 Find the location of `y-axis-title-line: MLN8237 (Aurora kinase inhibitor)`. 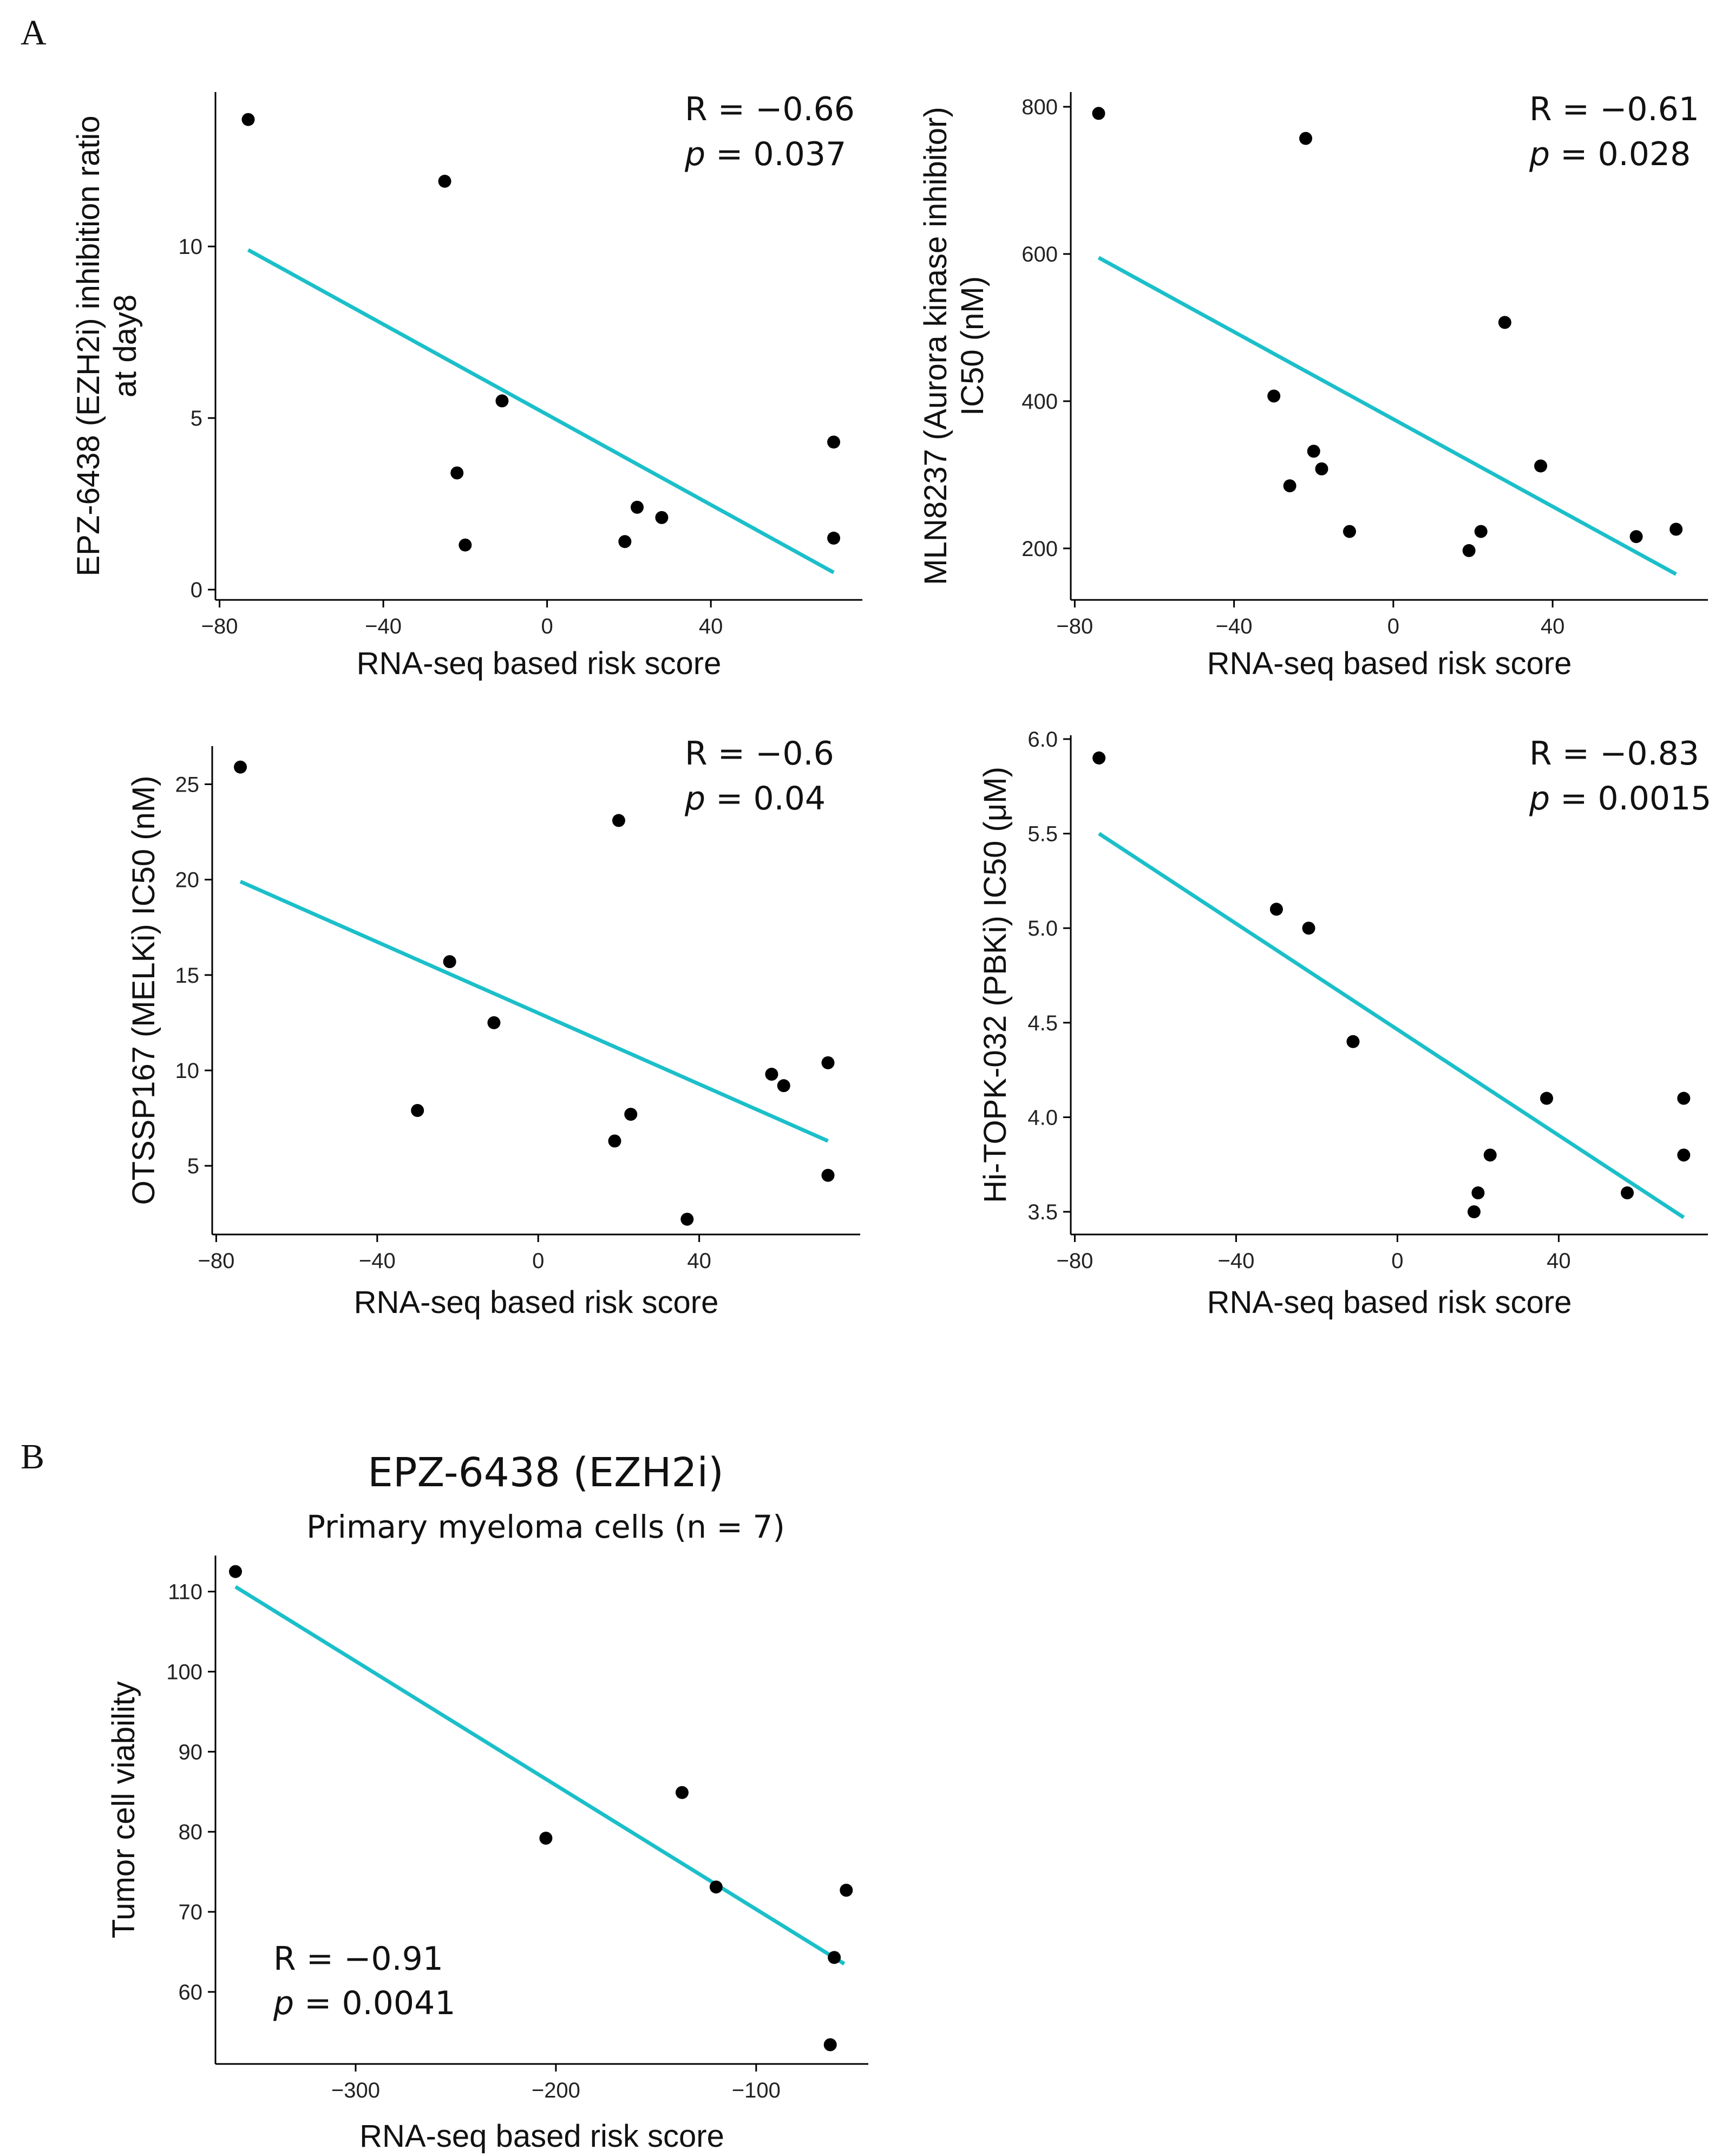

y-axis-title-line: MLN8237 (Aurora kinase inhibitor) is located at coordinates (935, 346).